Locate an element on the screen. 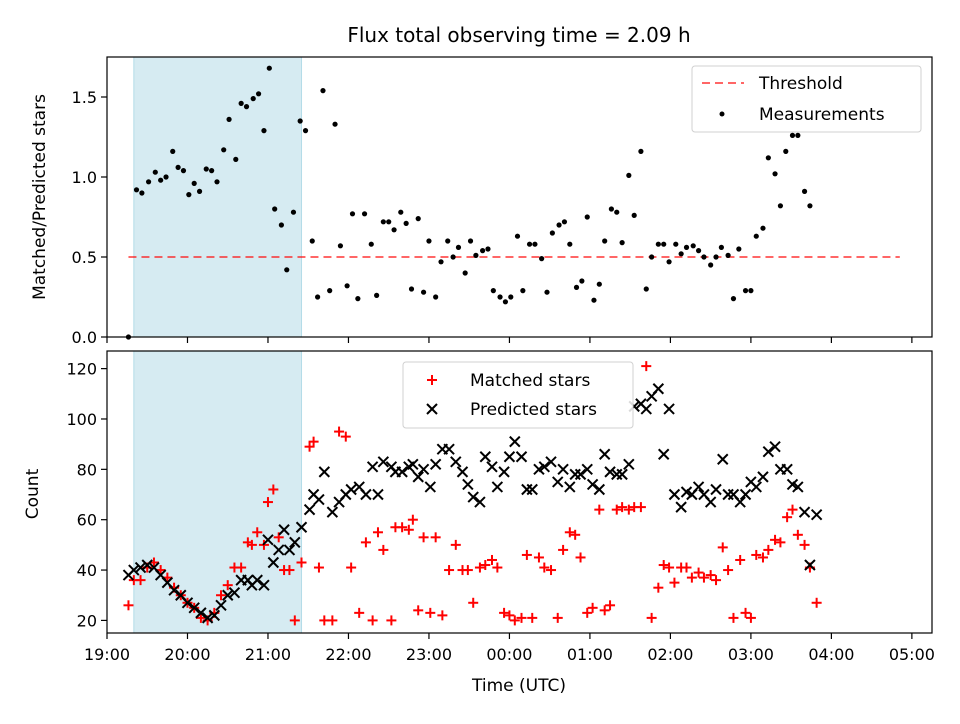 The height and width of the screenshot is (724, 960). legend-top: Threshold Measurements is located at coordinates (806, 99).